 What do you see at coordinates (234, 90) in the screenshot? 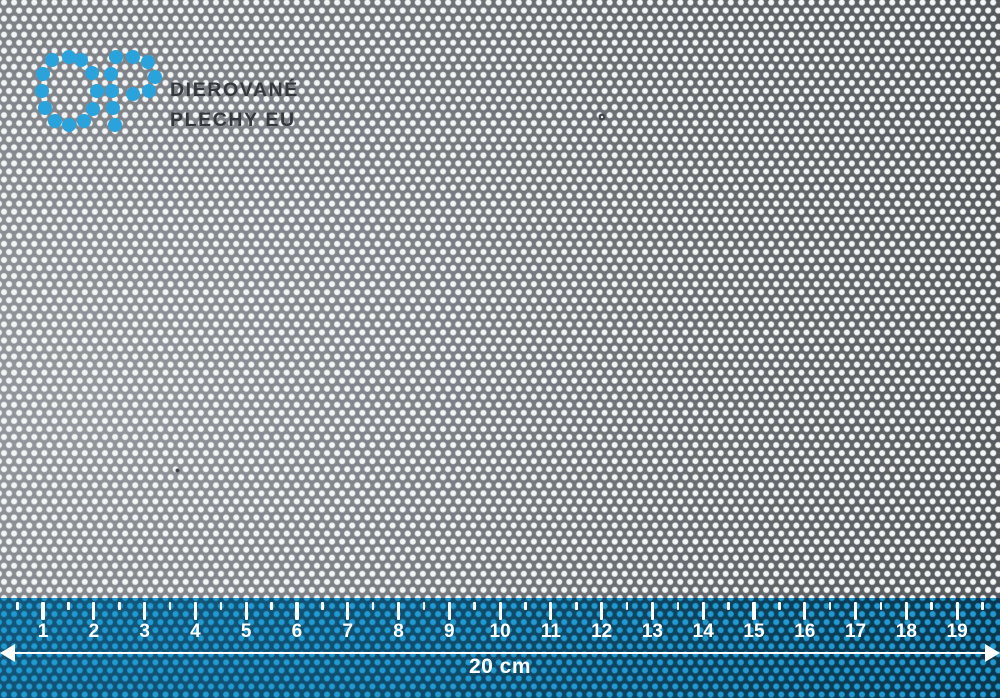
I see `logo-text-line1: DIEROVANÉ` at bounding box center [234, 90].